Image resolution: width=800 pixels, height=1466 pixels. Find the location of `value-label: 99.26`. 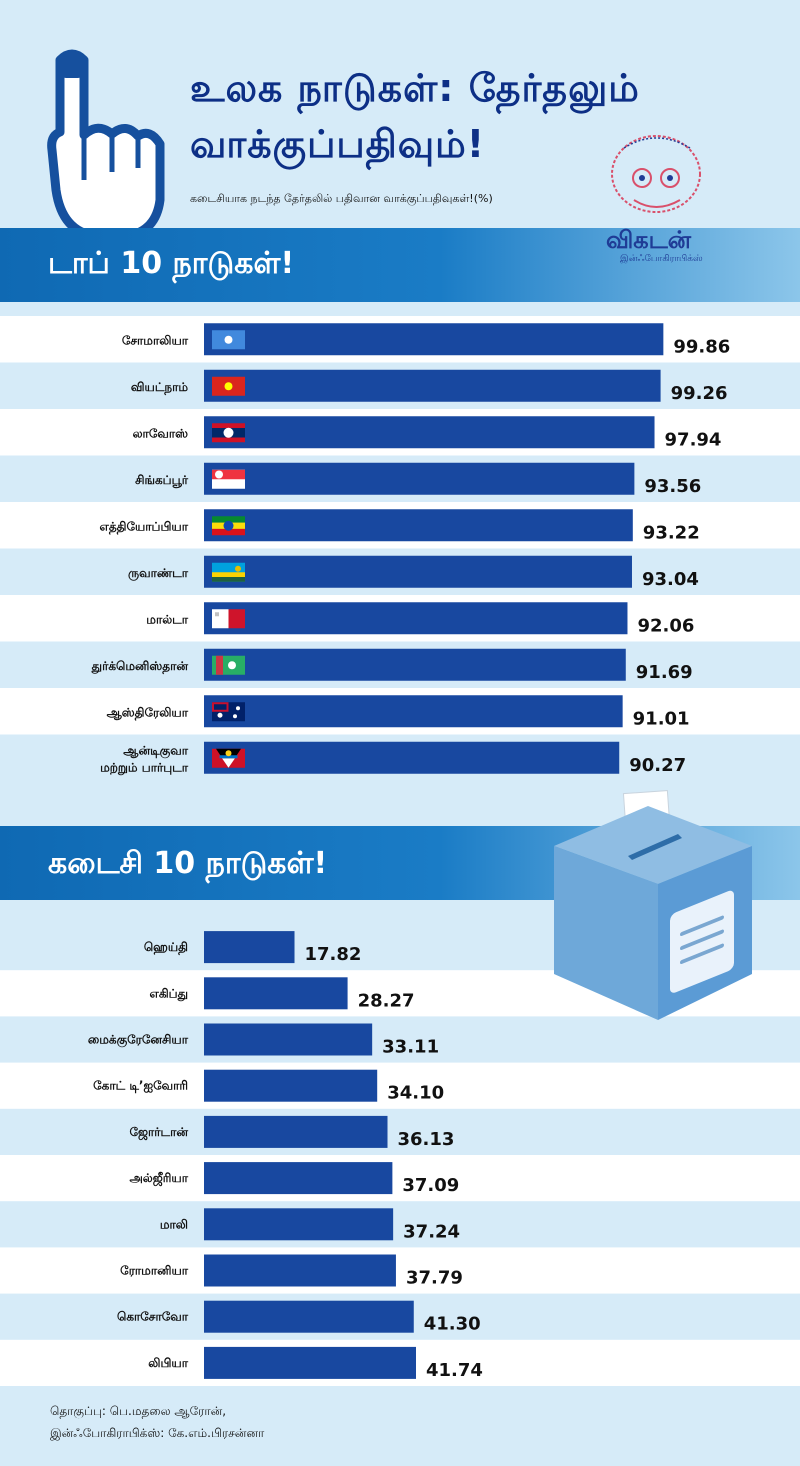

value-label: 99.26 is located at coordinates (699, 393).